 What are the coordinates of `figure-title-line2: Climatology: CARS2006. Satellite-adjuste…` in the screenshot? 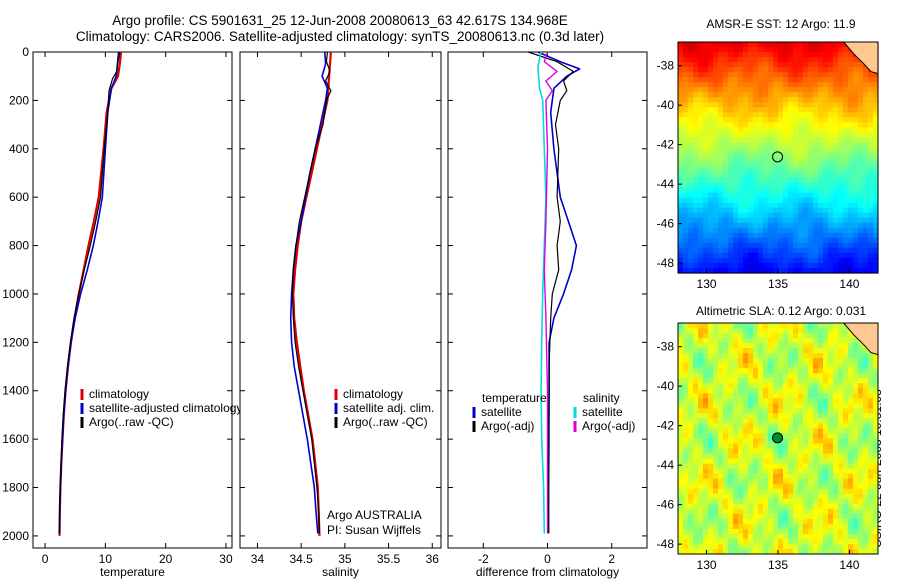 It's located at (340, 36).